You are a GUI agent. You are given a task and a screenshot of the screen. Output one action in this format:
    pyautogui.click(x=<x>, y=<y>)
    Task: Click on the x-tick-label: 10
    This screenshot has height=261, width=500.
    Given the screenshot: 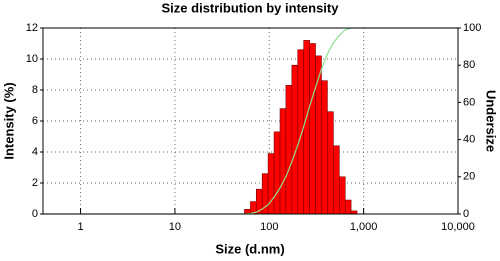 What is the action you would take?
    pyautogui.click(x=175, y=227)
    